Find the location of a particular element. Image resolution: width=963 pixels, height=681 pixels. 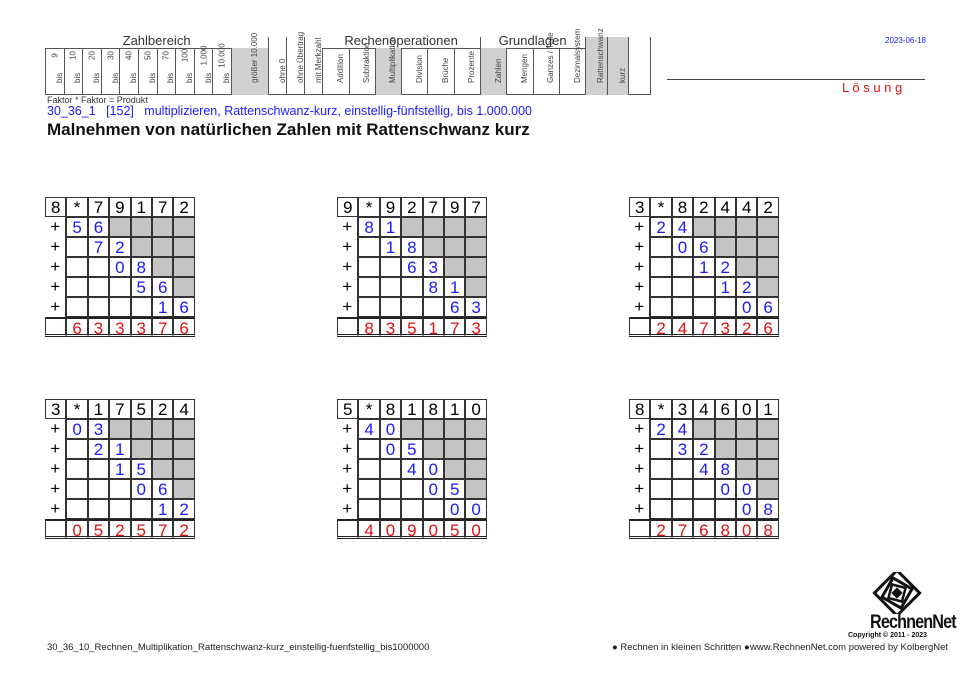

grundlagen-1: Mengen is located at coordinates (519, 71).